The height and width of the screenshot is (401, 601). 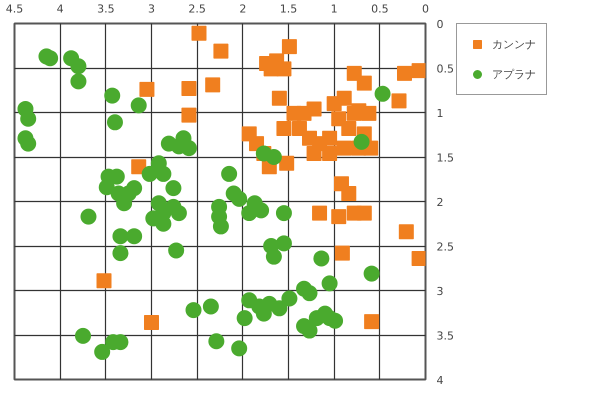 I want to click on x-tick-label: 0, so click(x=425, y=9).